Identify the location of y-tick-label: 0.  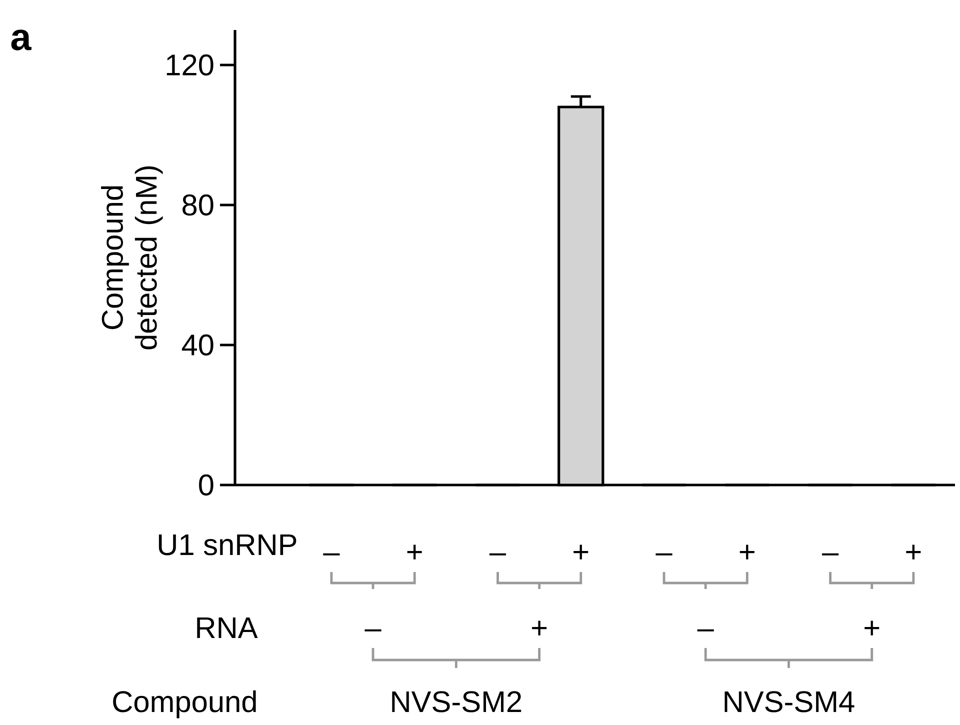
(206, 485).